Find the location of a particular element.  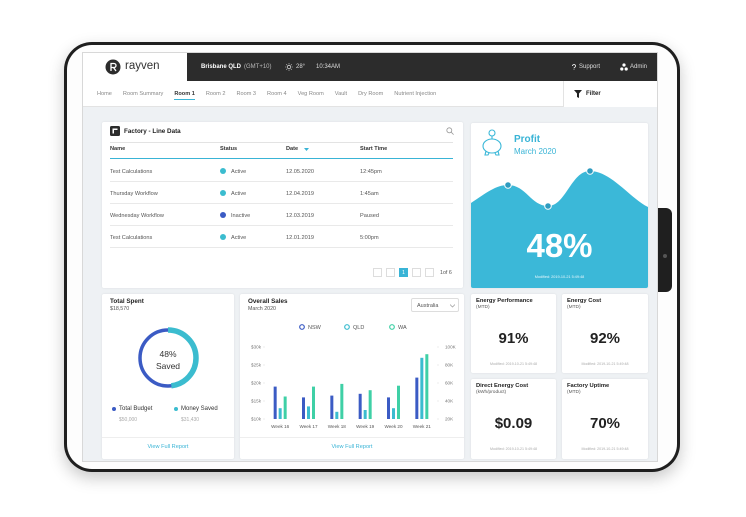

amount: $18,570 is located at coordinates (120, 309).